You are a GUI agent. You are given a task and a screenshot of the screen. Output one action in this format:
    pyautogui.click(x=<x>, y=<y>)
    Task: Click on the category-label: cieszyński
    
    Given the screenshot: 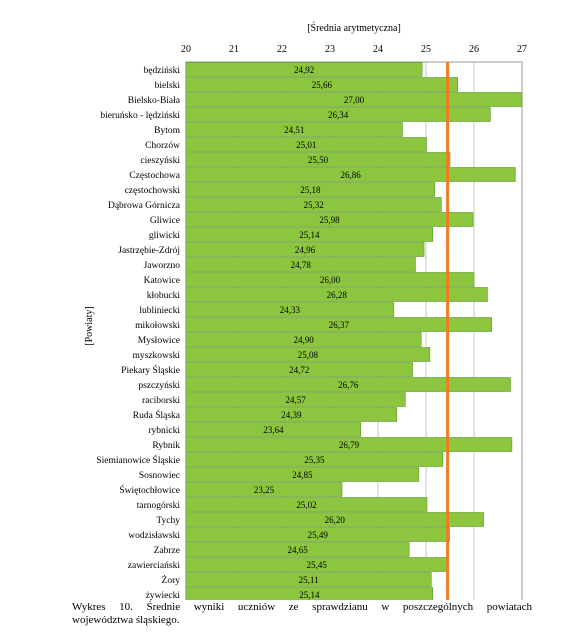 What is the action you would take?
    pyautogui.click(x=160, y=161)
    